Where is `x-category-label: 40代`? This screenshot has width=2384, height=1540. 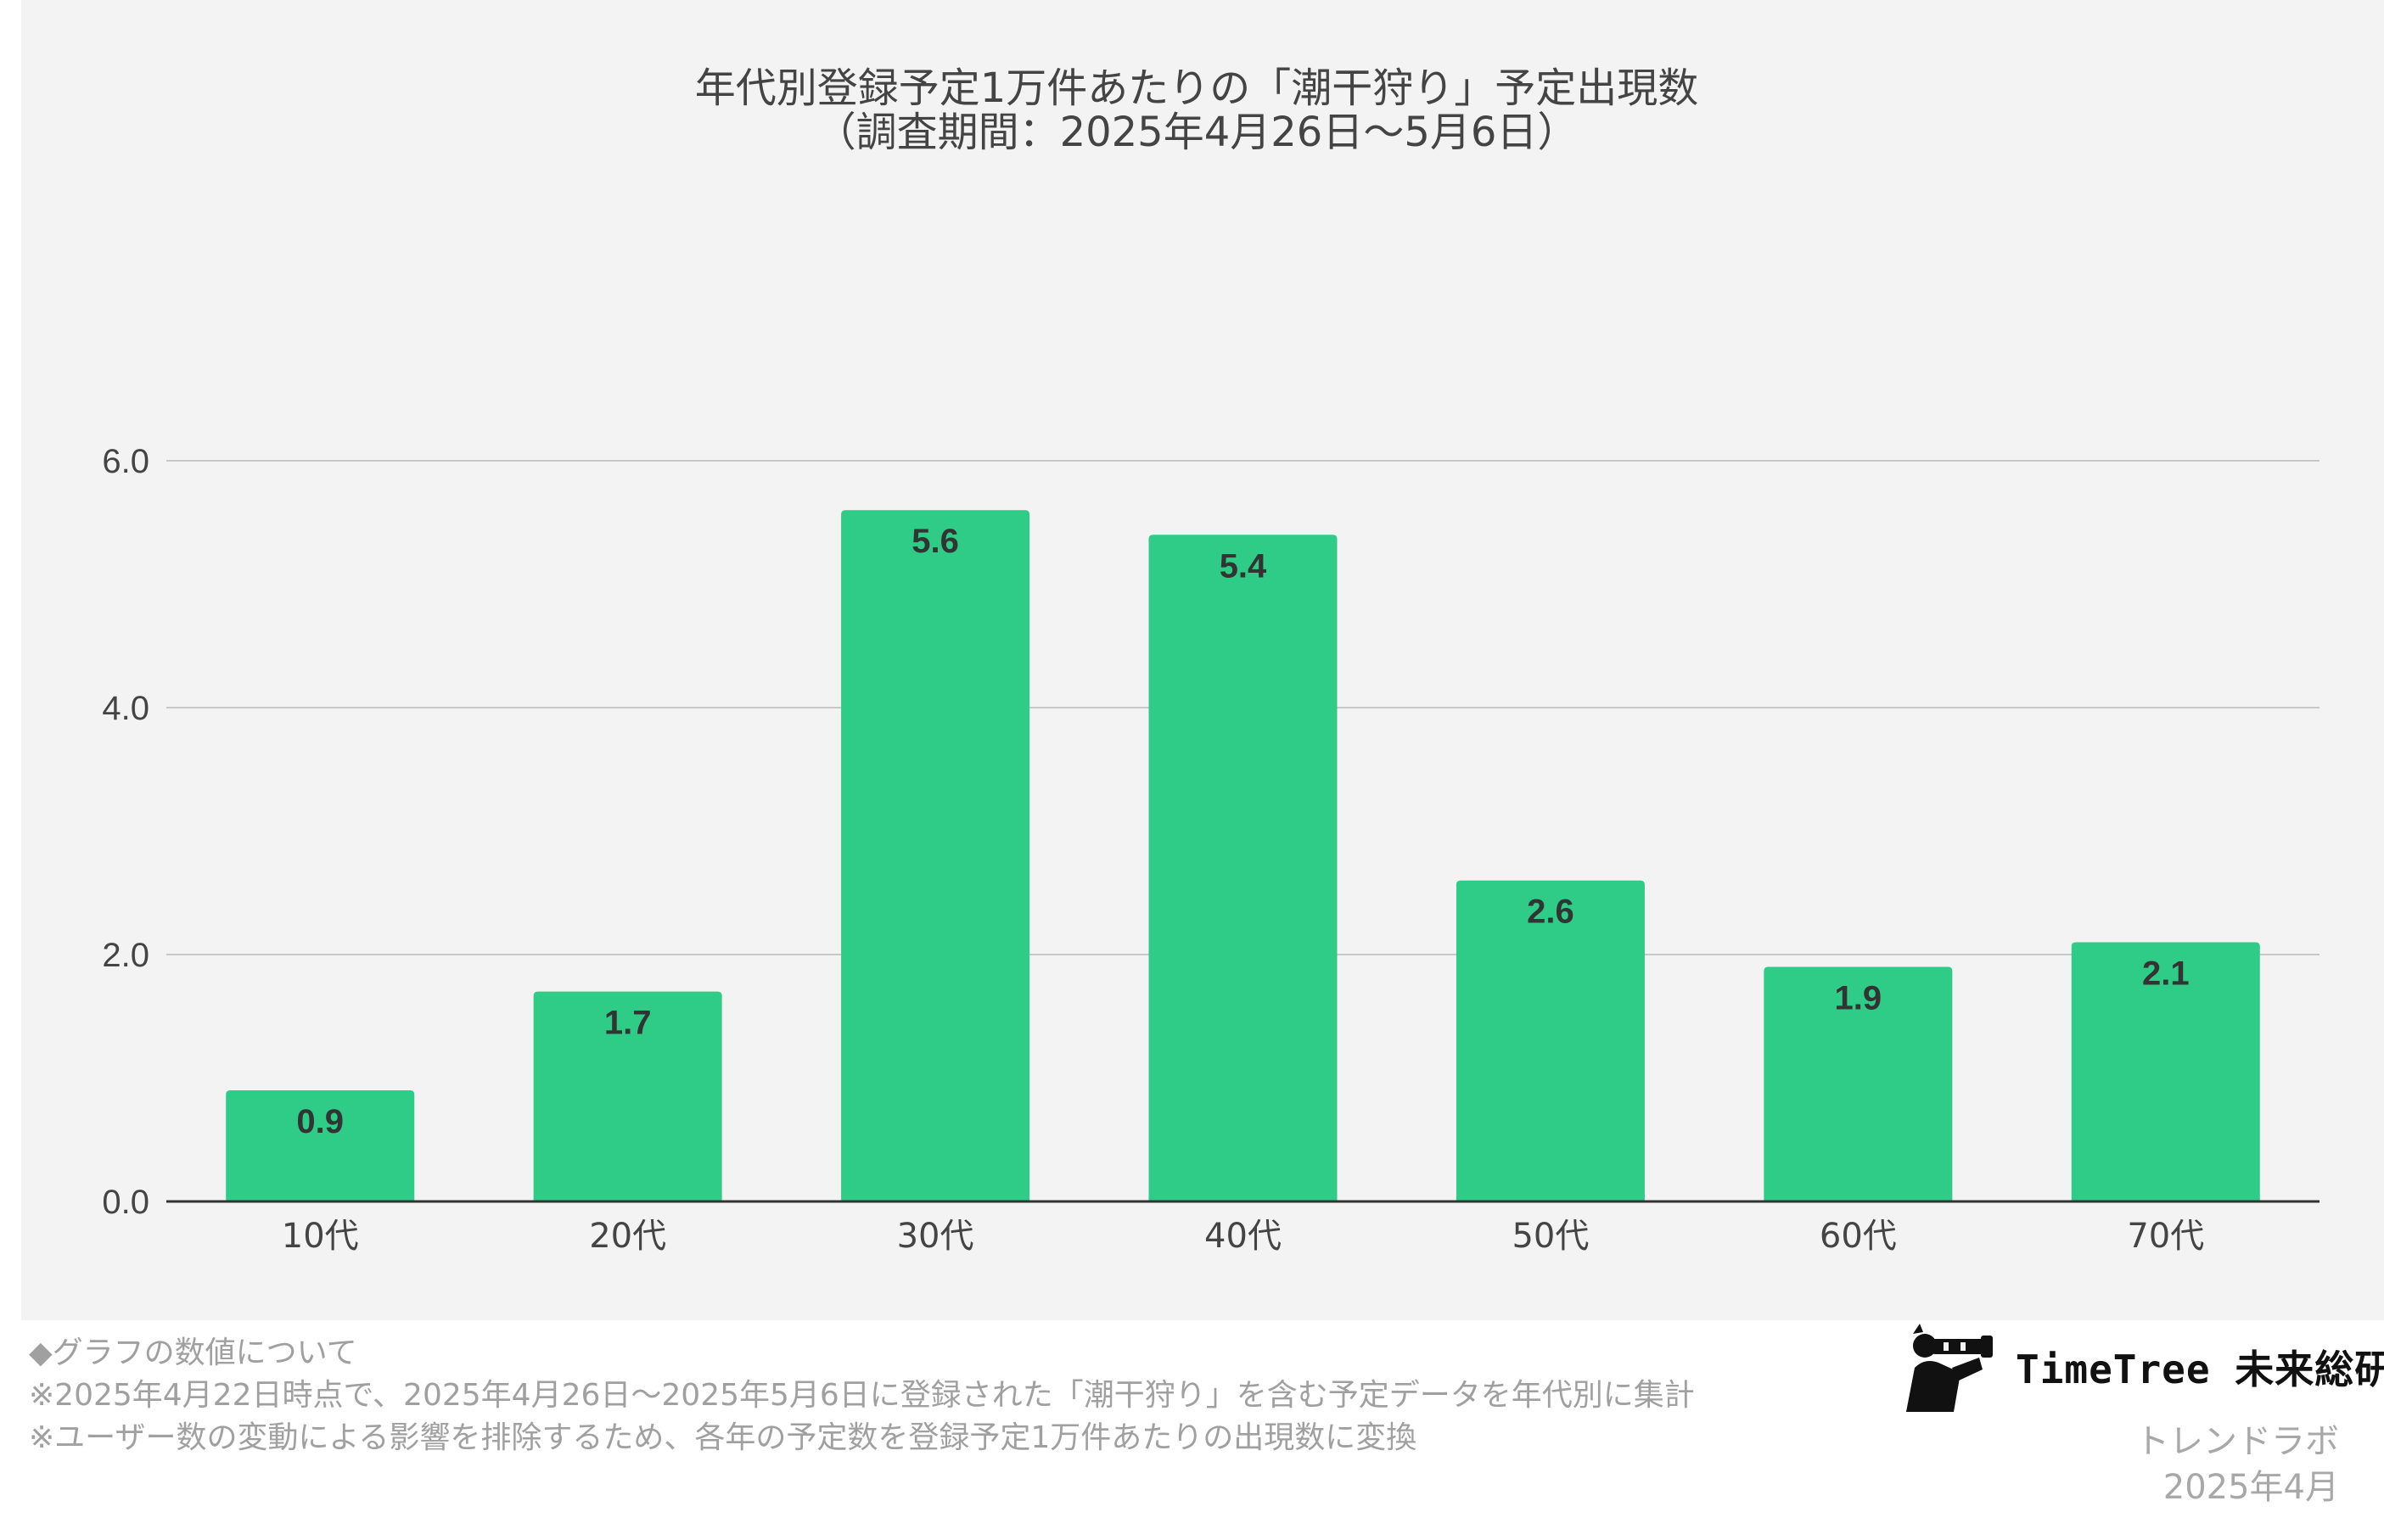
x-category-label: 40代 is located at coordinates (1243, 1237).